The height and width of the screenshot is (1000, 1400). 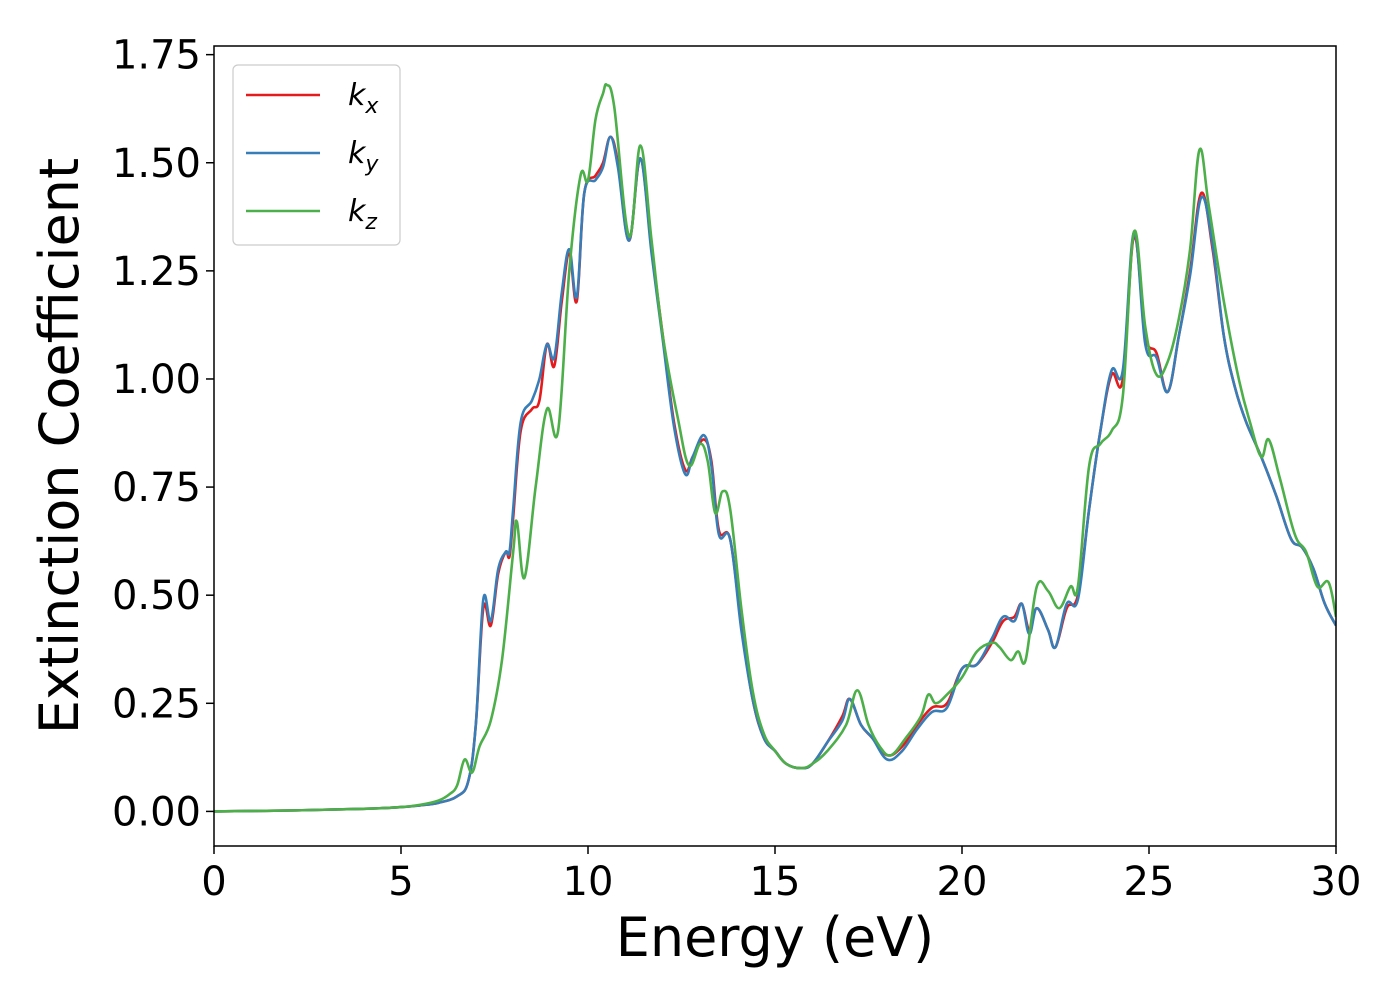 I want to click on y-tick-label: 0.75, so click(x=156, y=488).